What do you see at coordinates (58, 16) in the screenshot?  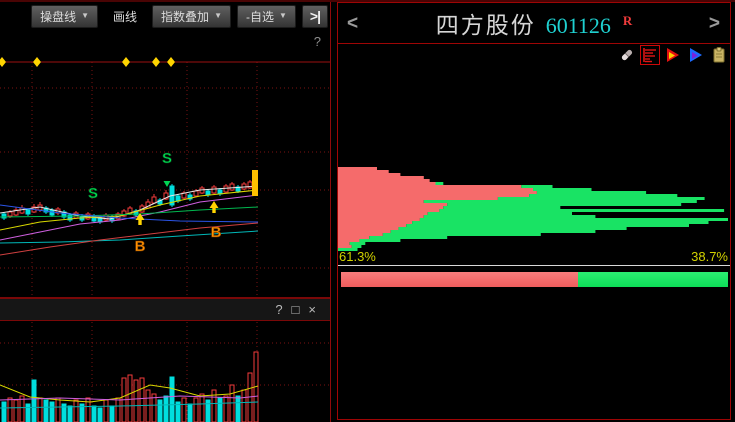 I see `trend-line-label: 操盘线` at bounding box center [58, 16].